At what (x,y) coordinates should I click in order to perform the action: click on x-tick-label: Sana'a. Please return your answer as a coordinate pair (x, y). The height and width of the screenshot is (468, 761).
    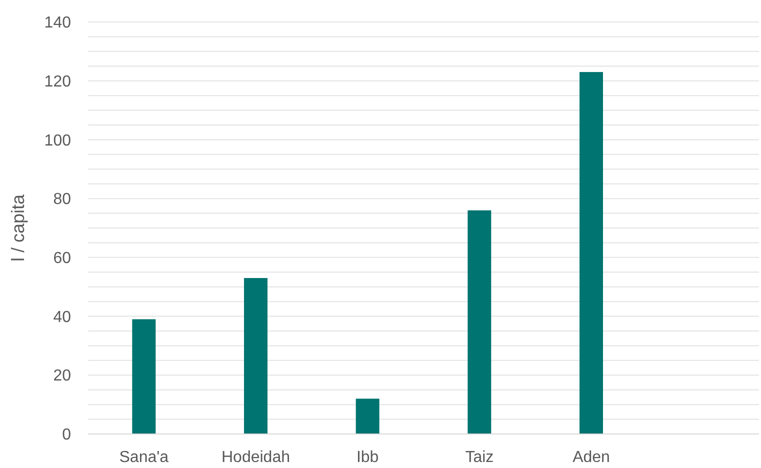
    Looking at the image, I should click on (144, 457).